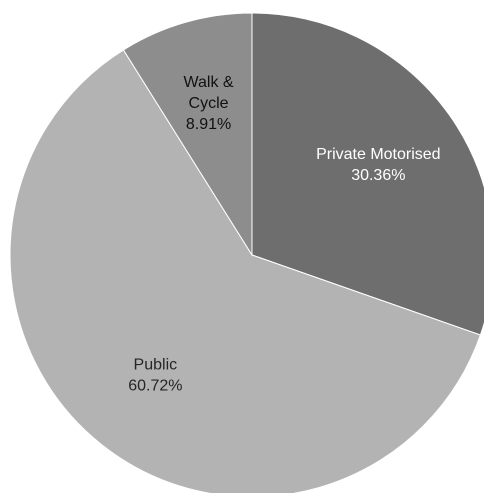 The image size is (484, 493). What do you see at coordinates (155, 376) in the screenshot?
I see `slice-label-public: Public 60.72%` at bounding box center [155, 376].